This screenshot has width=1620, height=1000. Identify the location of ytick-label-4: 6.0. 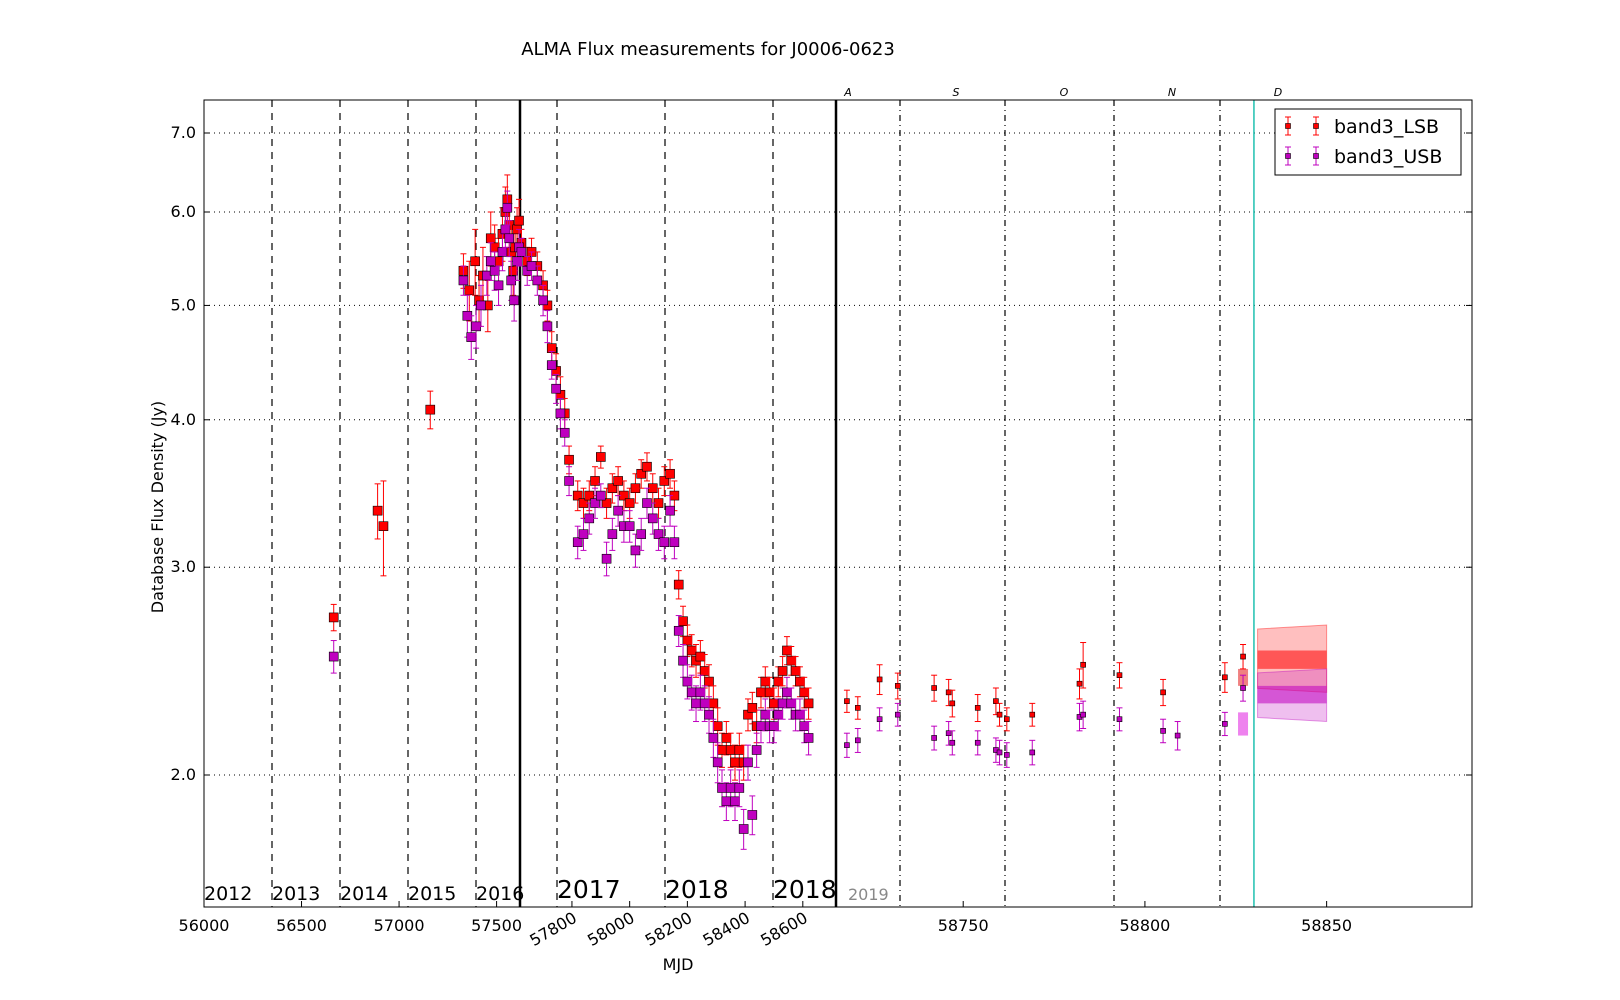
(183, 211).